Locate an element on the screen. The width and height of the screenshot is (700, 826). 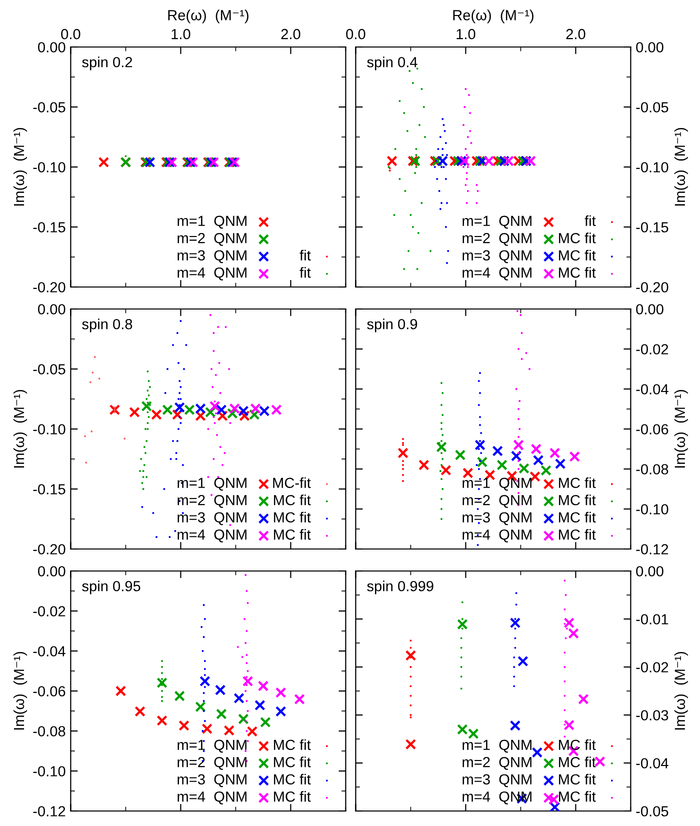
text: spin 0.999 is located at coordinates (400, 587).